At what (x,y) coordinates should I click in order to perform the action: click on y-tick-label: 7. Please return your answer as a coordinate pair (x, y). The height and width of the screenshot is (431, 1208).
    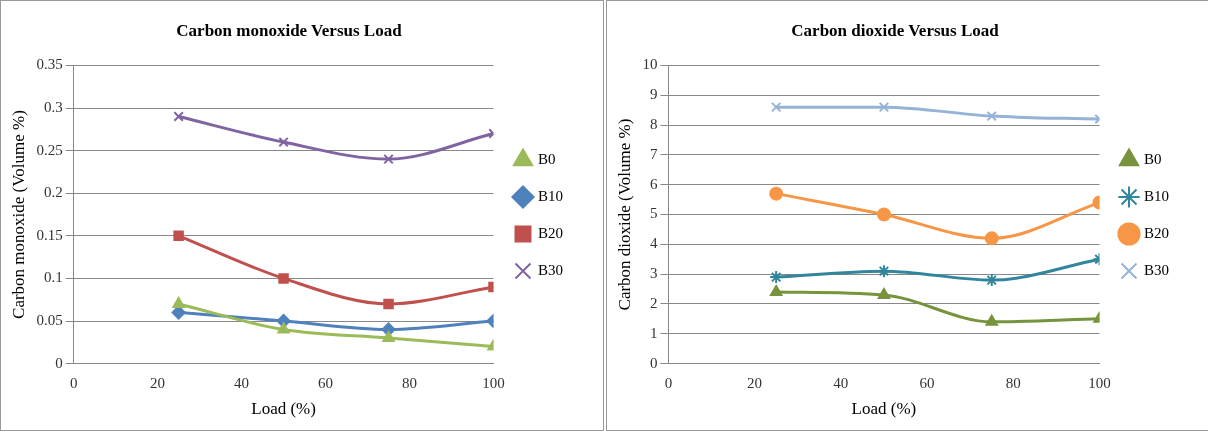
    Looking at the image, I should click on (653, 153).